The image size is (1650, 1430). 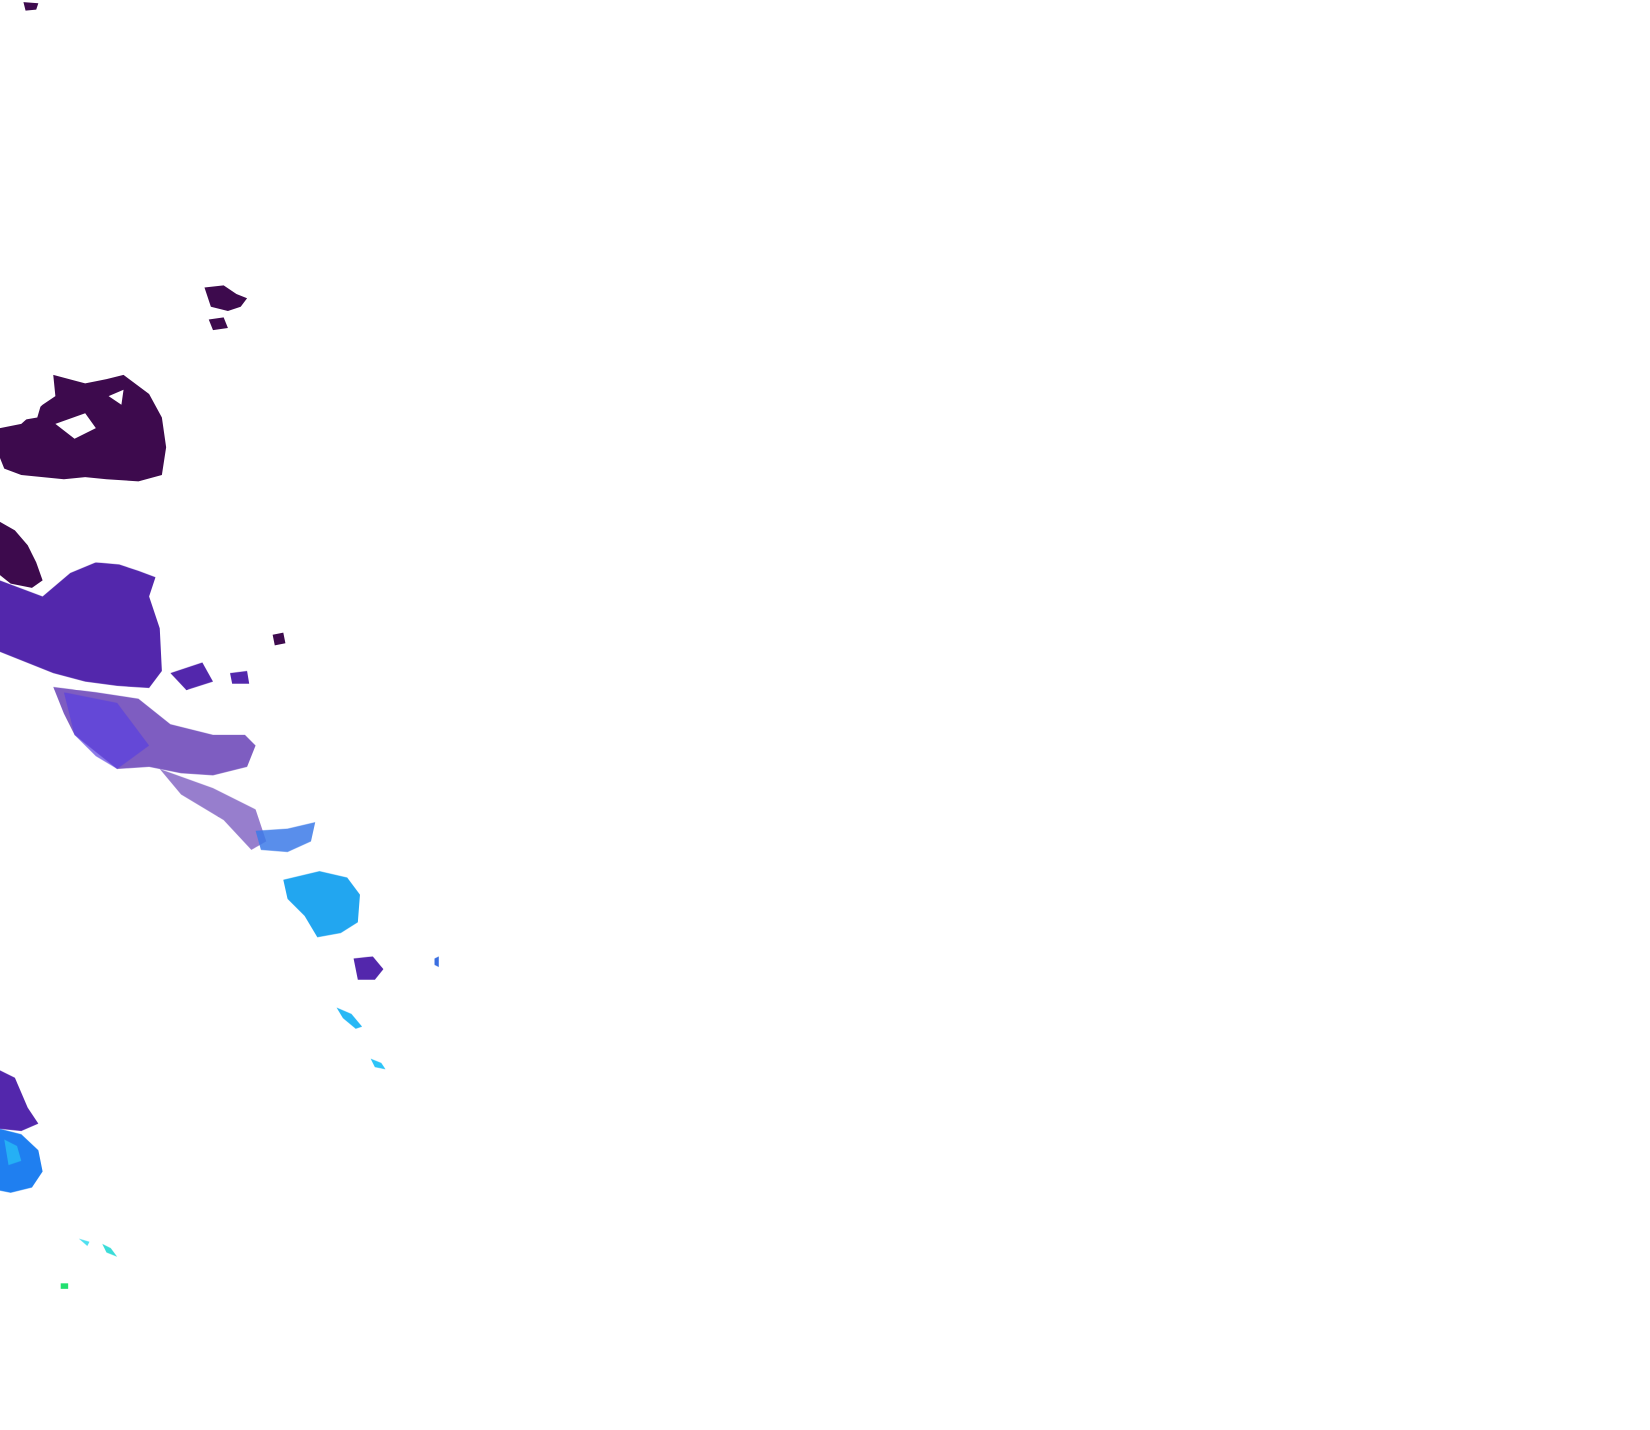 What do you see at coordinates (219, 990) in the screenshot?
I see `cells-blue` at bounding box center [219, 990].